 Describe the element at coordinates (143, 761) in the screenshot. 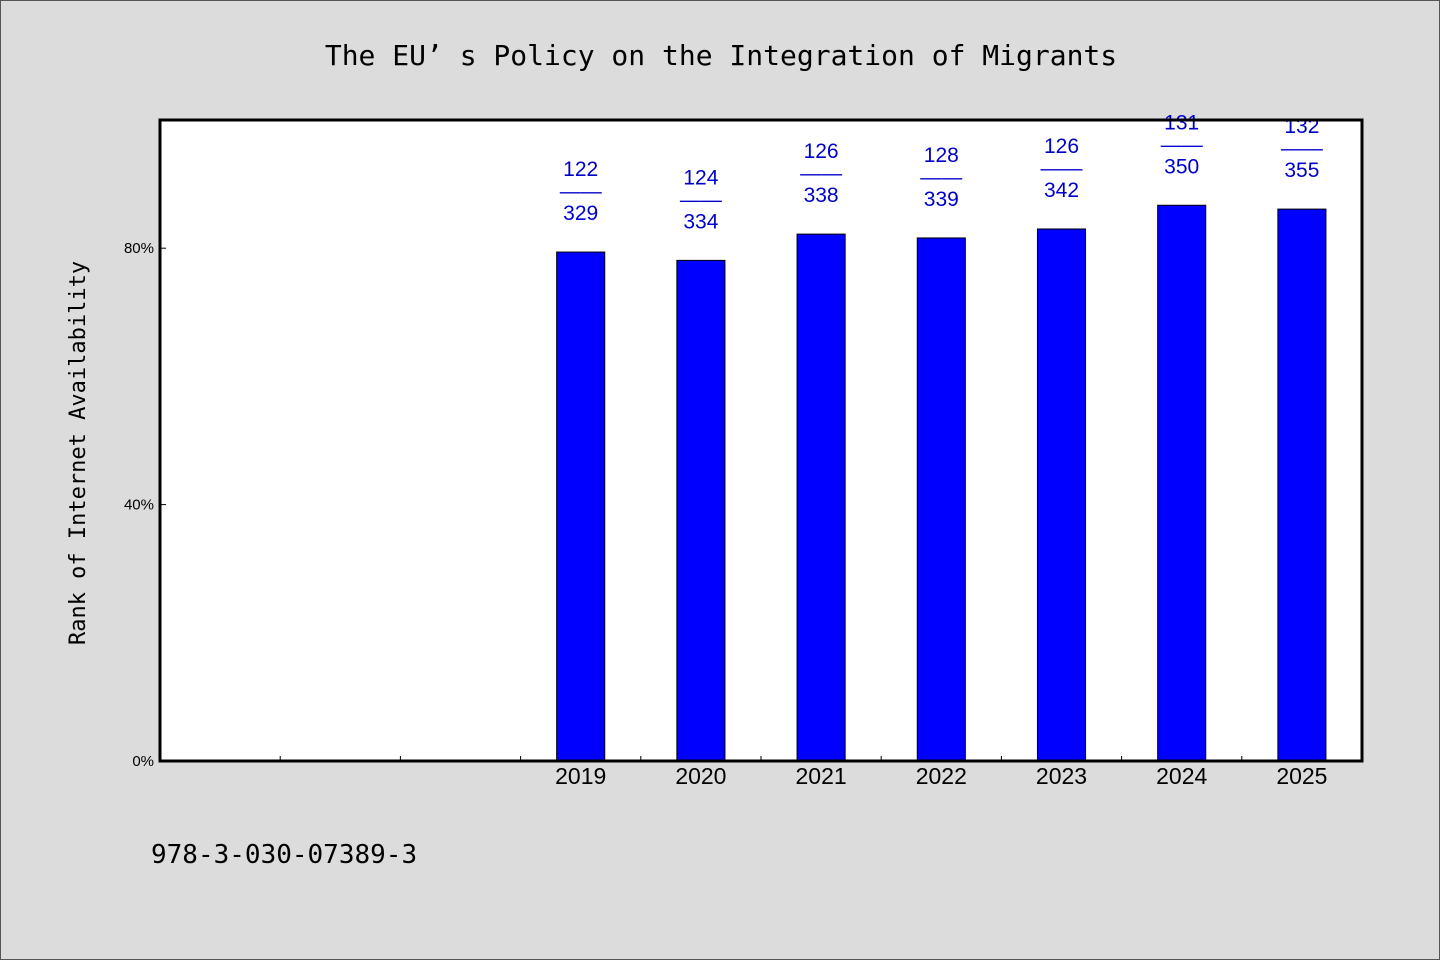

I see `y-tick-label: 0%` at that location.